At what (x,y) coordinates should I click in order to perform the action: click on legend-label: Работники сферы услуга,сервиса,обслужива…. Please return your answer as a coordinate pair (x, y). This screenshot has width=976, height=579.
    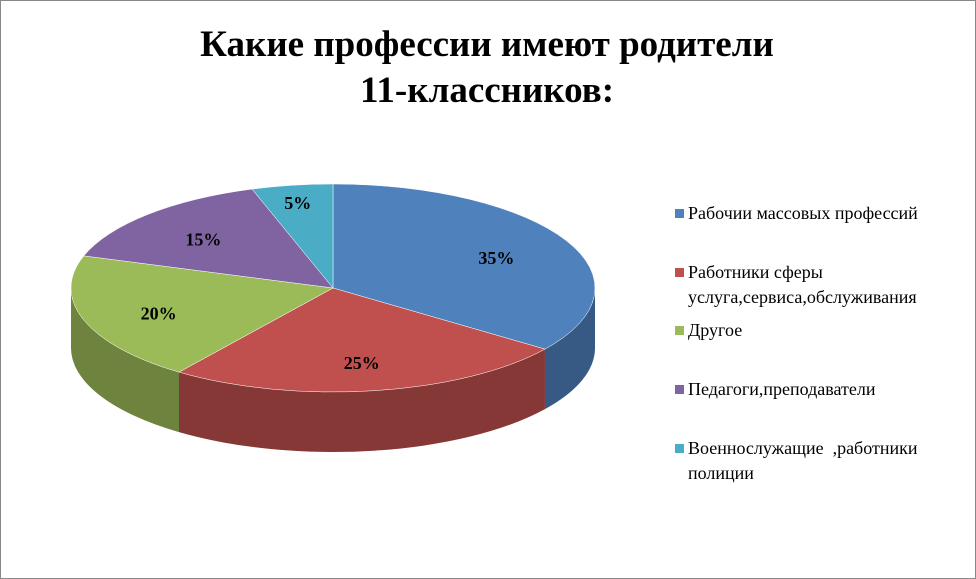
    Looking at the image, I should click on (802, 284).